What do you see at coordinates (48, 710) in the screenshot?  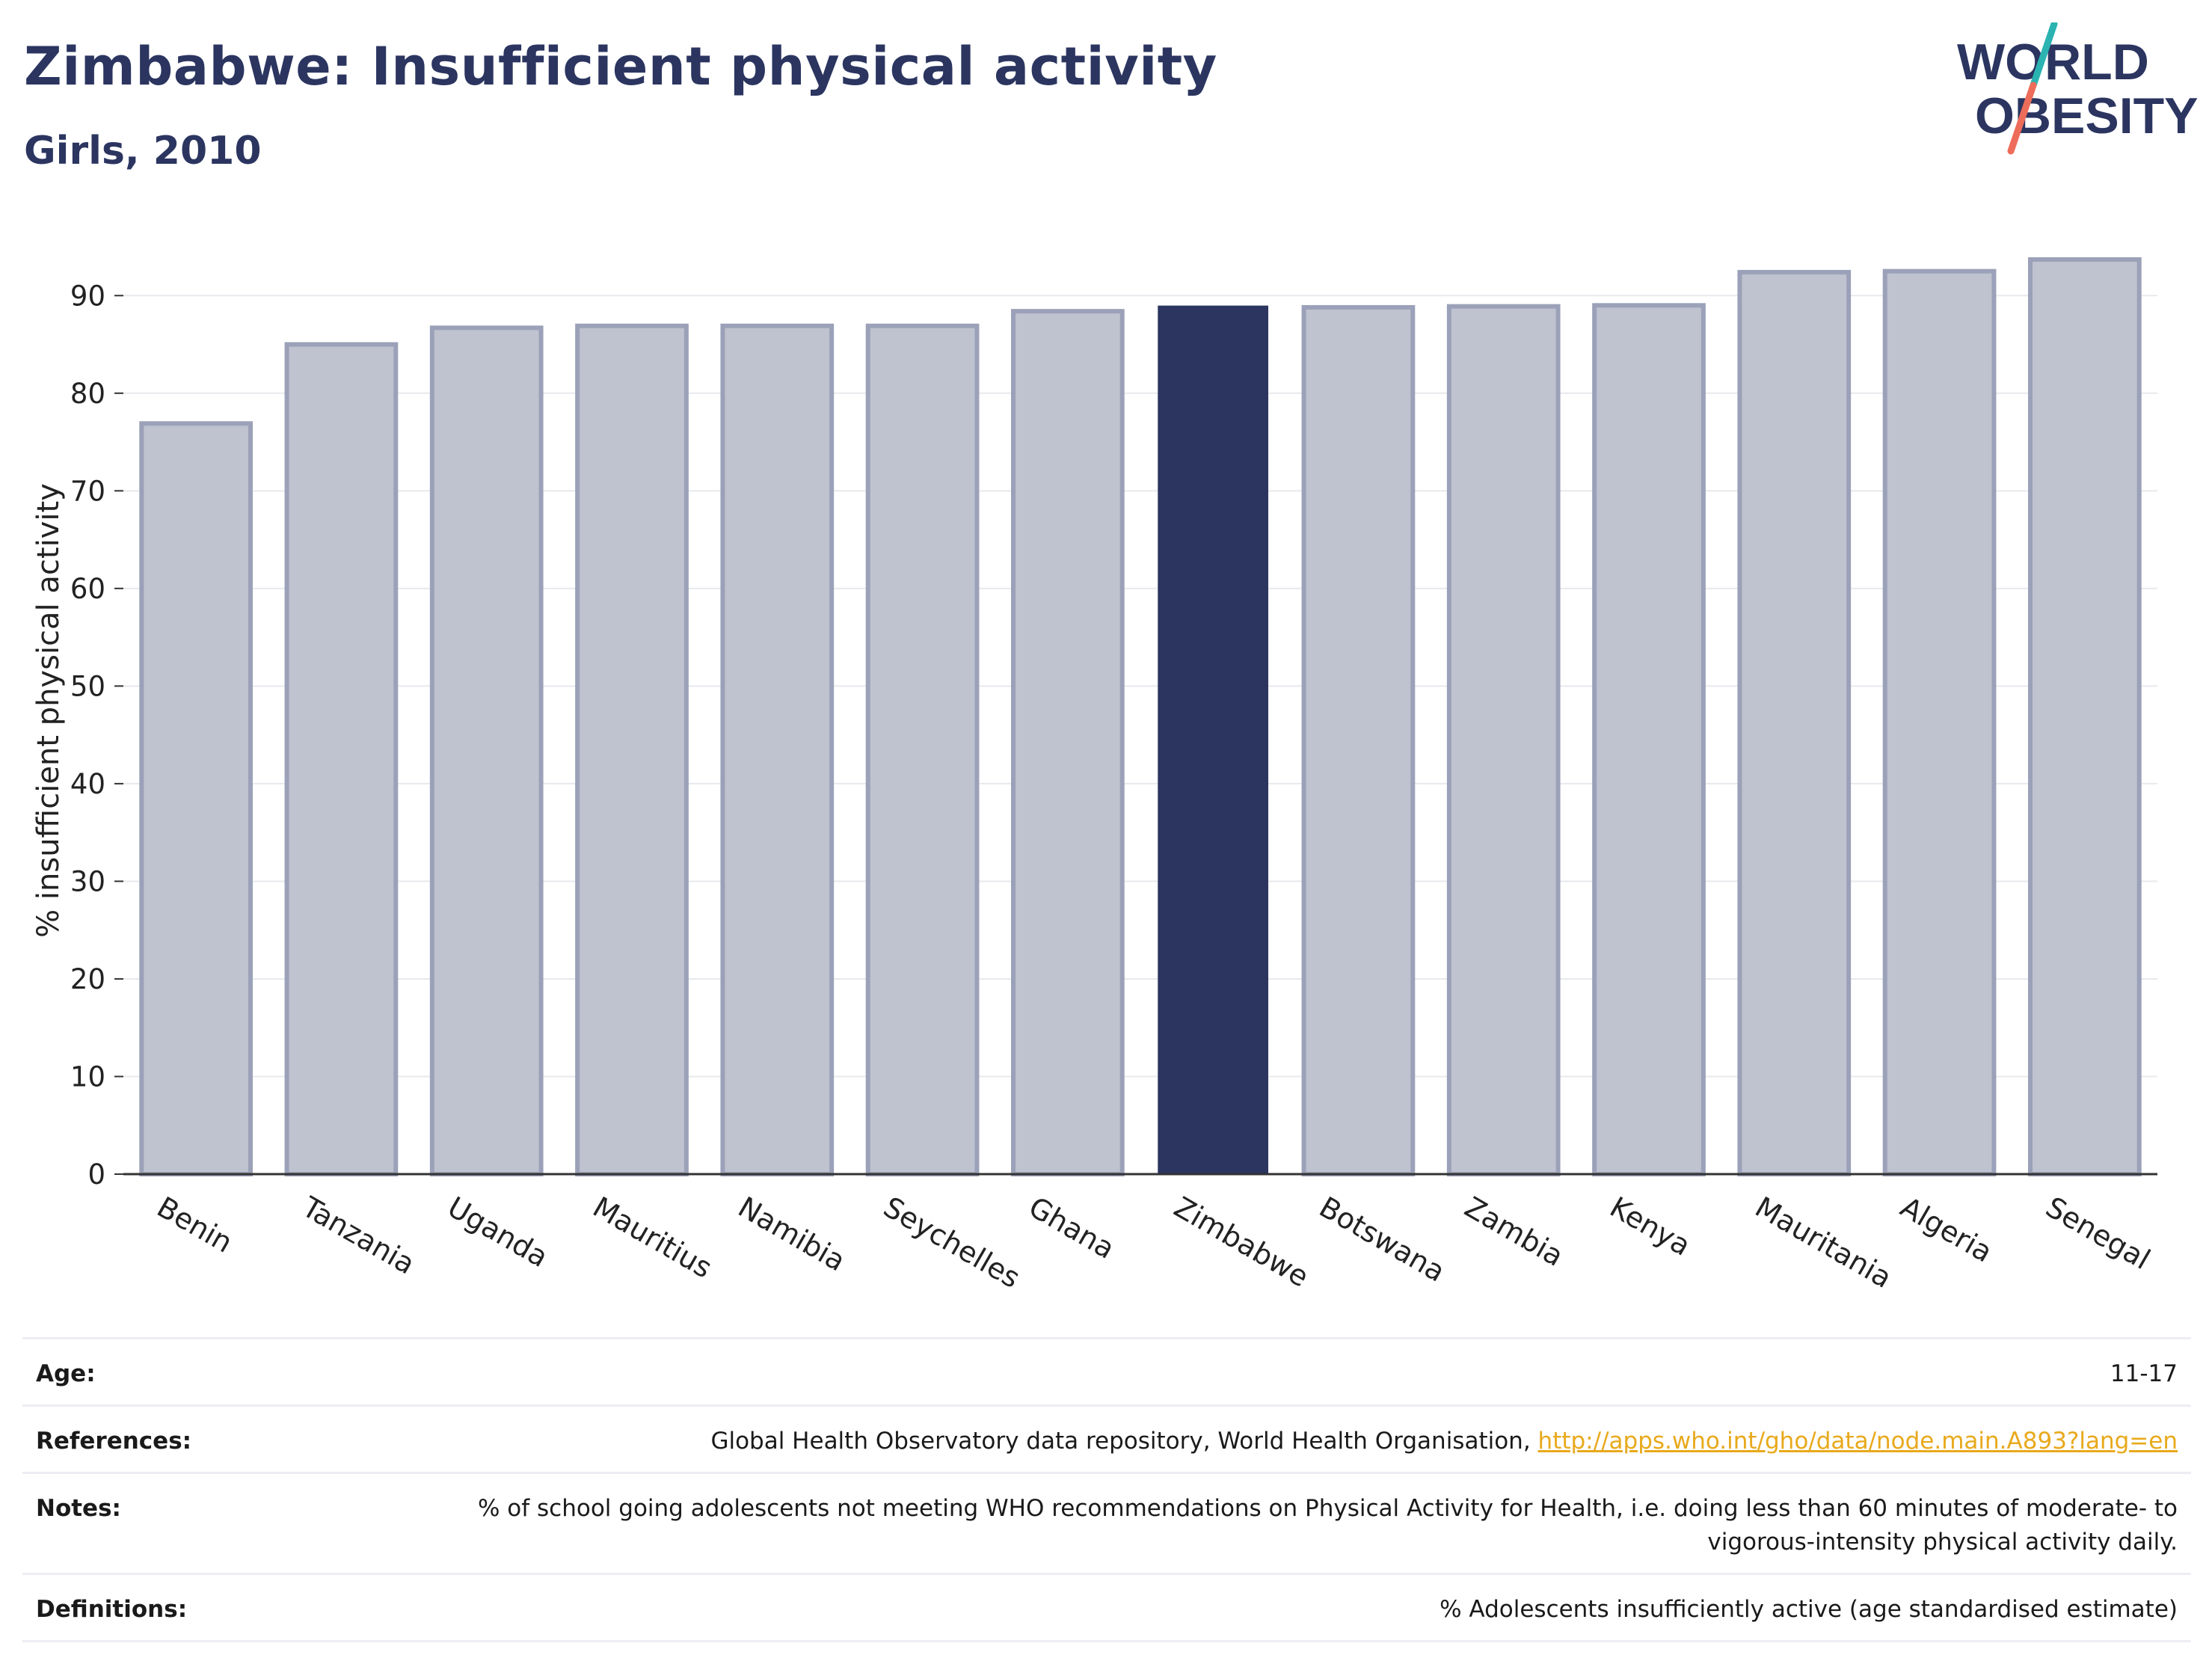 I see `y-axis-title: % insufficient physical activity` at bounding box center [48, 710].